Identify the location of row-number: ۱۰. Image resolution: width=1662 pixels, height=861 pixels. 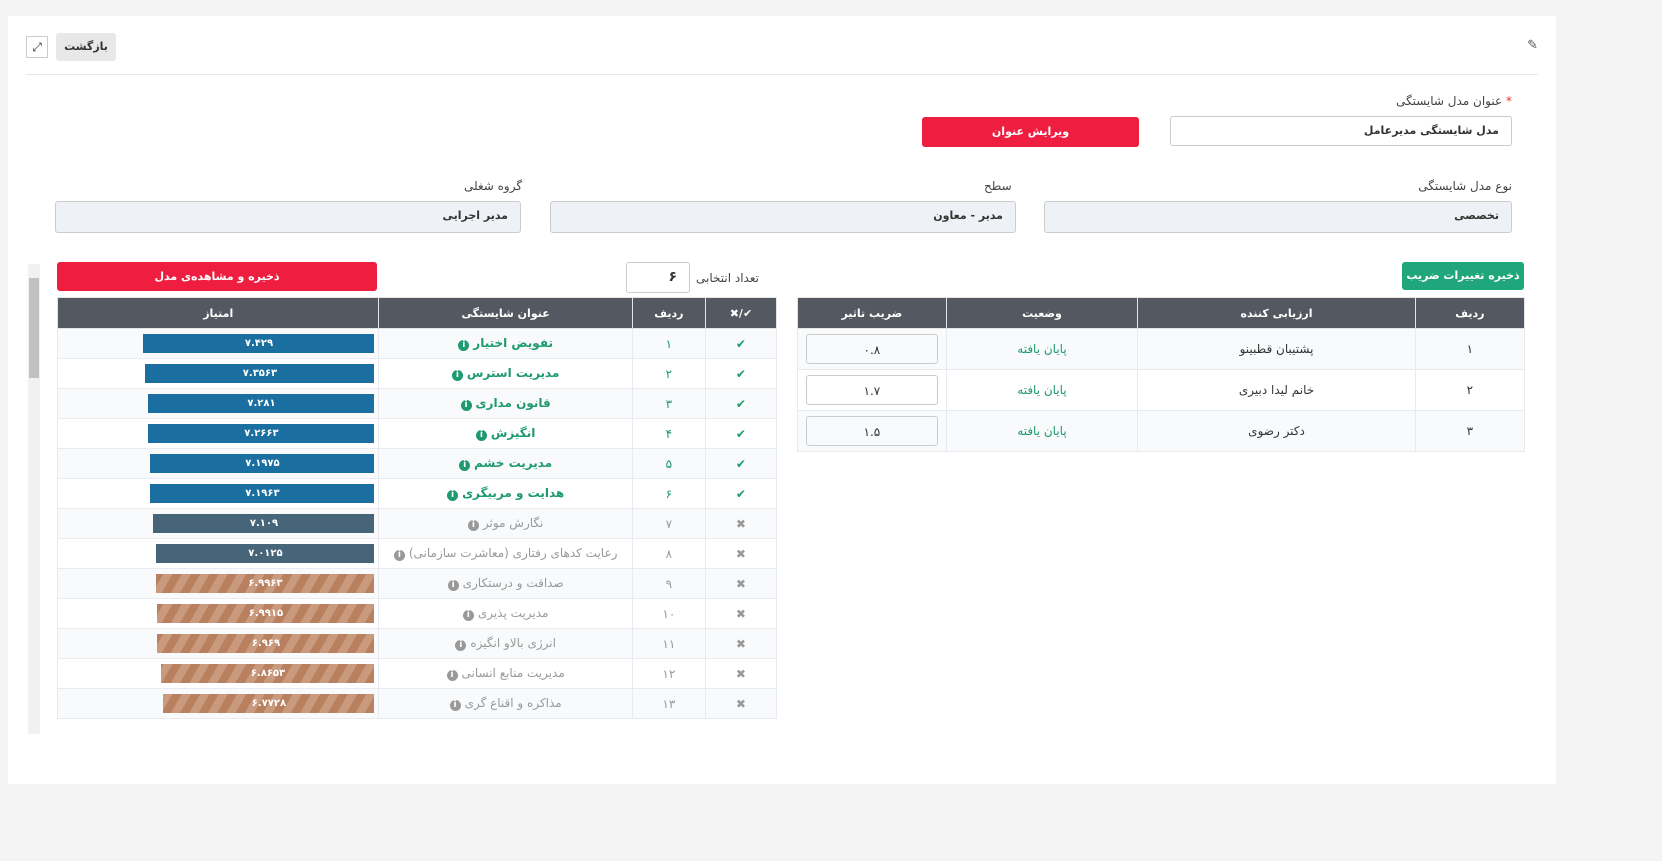
(668, 613).